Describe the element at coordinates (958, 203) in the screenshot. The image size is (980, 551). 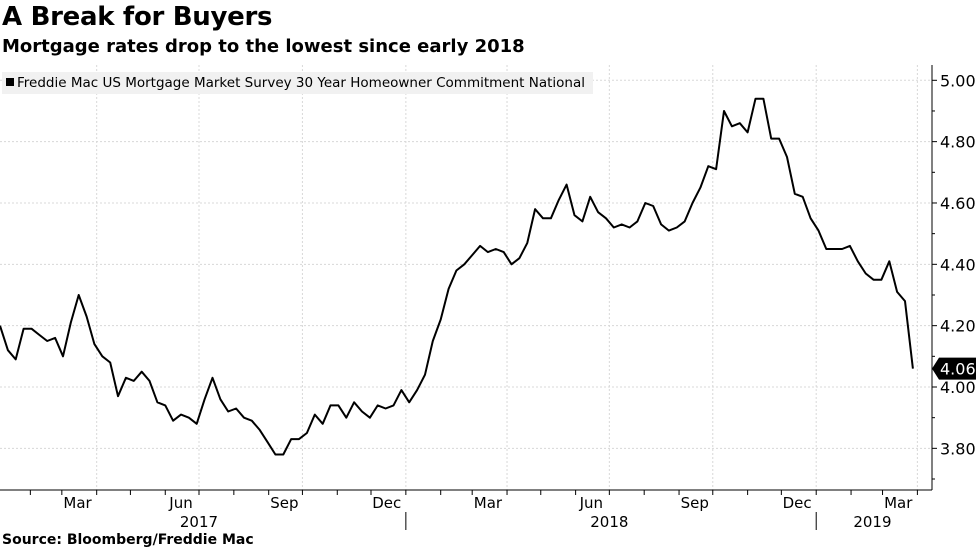
I see `y-tick-label: 4.60` at that location.